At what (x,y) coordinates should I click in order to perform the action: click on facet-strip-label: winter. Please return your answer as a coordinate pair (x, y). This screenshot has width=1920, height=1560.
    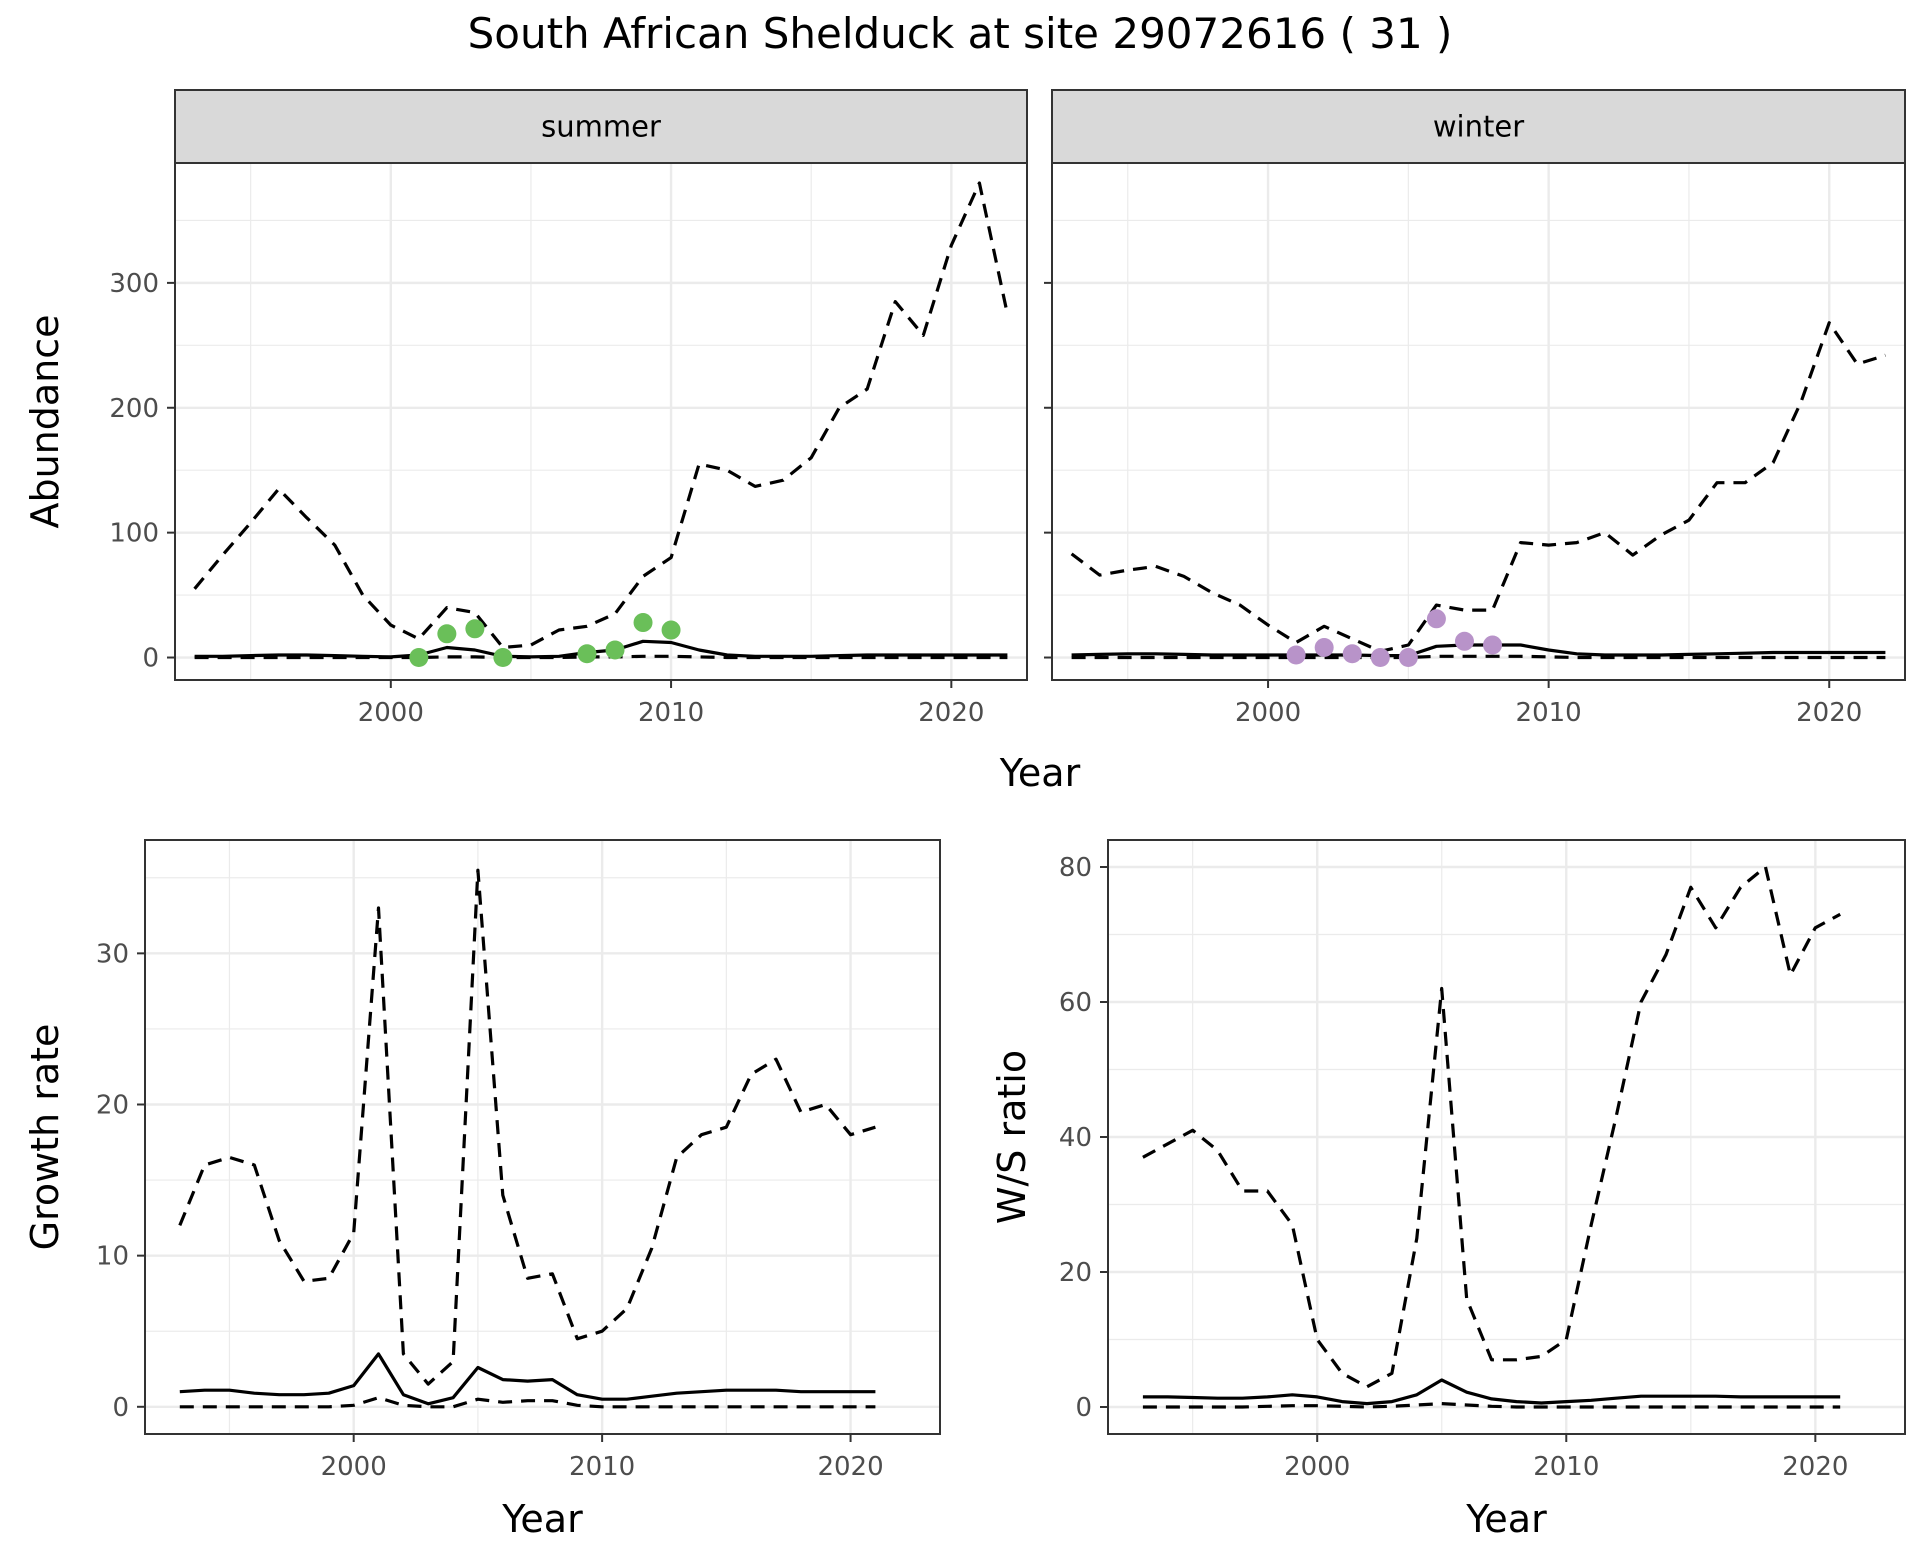
    Looking at the image, I should click on (1478, 127).